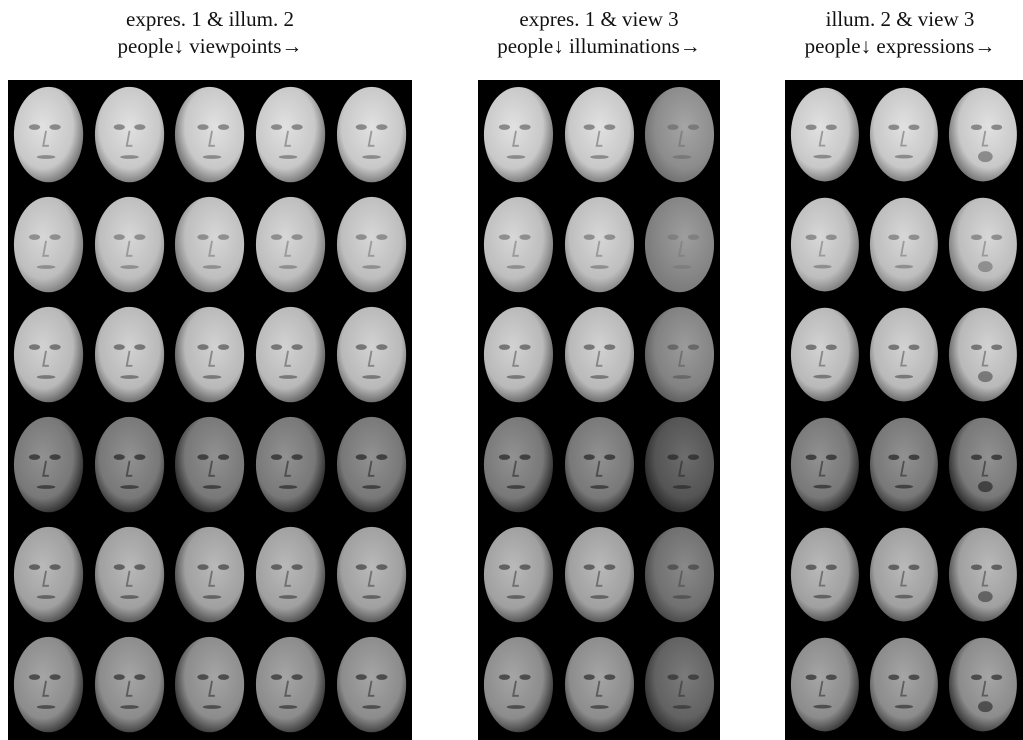  Describe the element at coordinates (291, 135) in the screenshot. I see `face-image-r1-c4` at that location.